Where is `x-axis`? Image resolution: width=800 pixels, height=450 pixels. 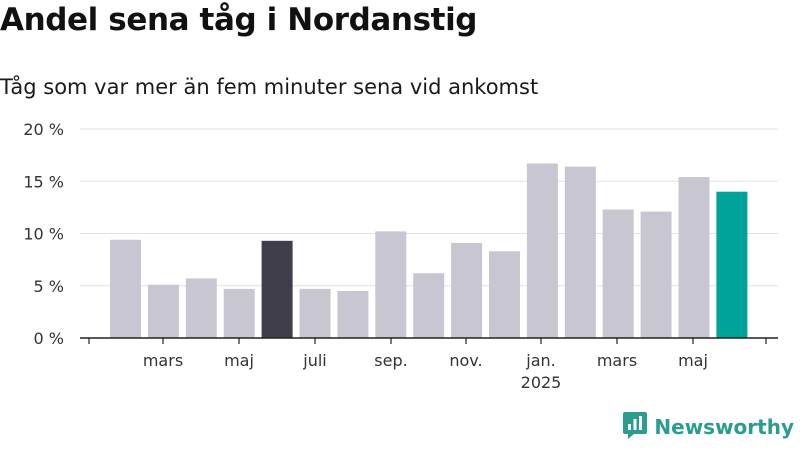
x-axis is located at coordinates (429, 340).